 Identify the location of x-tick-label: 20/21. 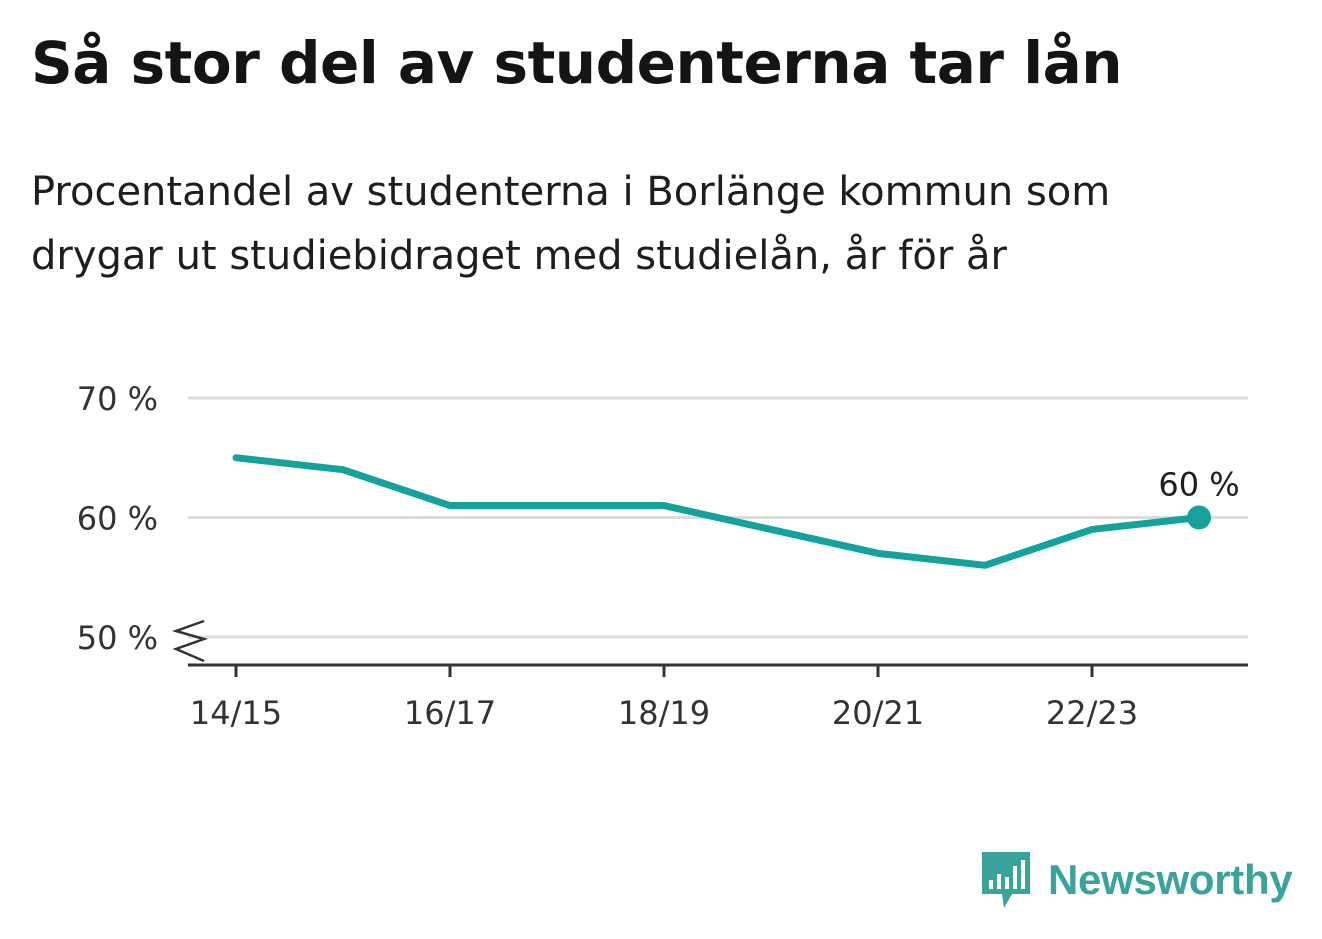
(878, 713).